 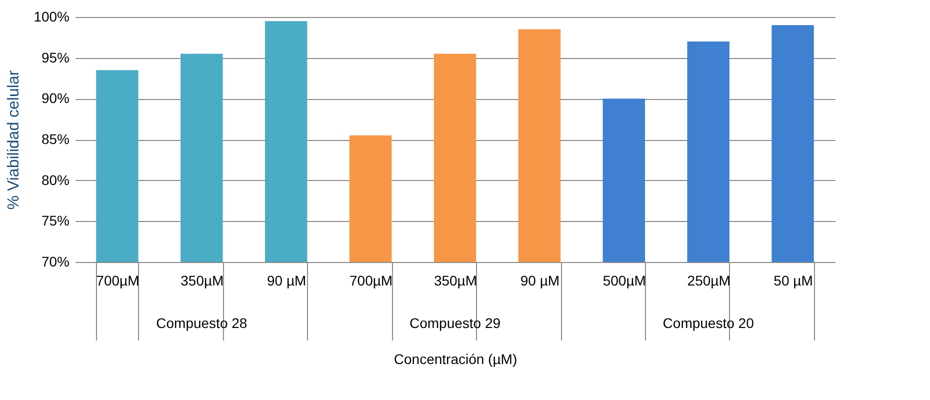 What do you see at coordinates (455, 323) in the screenshot?
I see `series-label: Compuesto 29` at bounding box center [455, 323].